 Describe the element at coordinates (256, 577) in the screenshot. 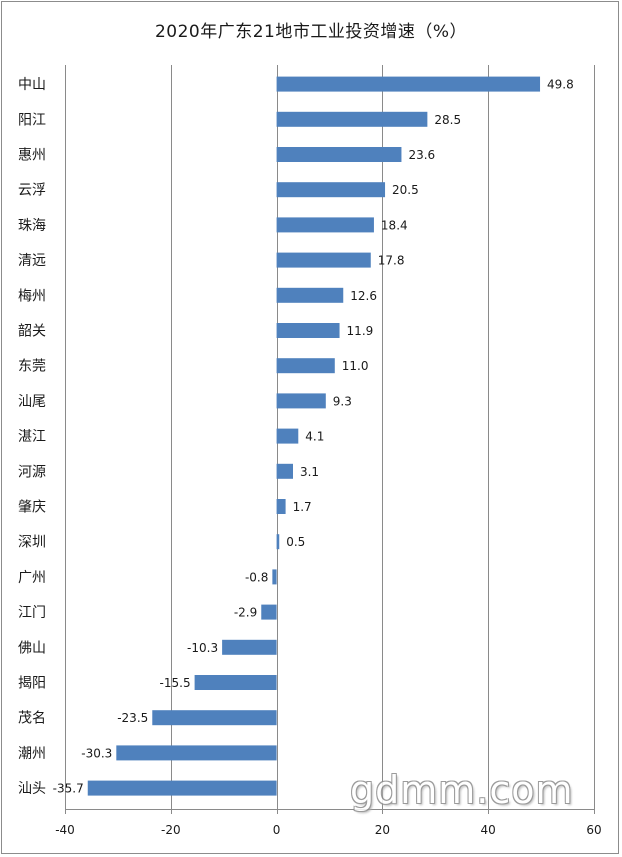

I see `data-label: -0.8` at that location.